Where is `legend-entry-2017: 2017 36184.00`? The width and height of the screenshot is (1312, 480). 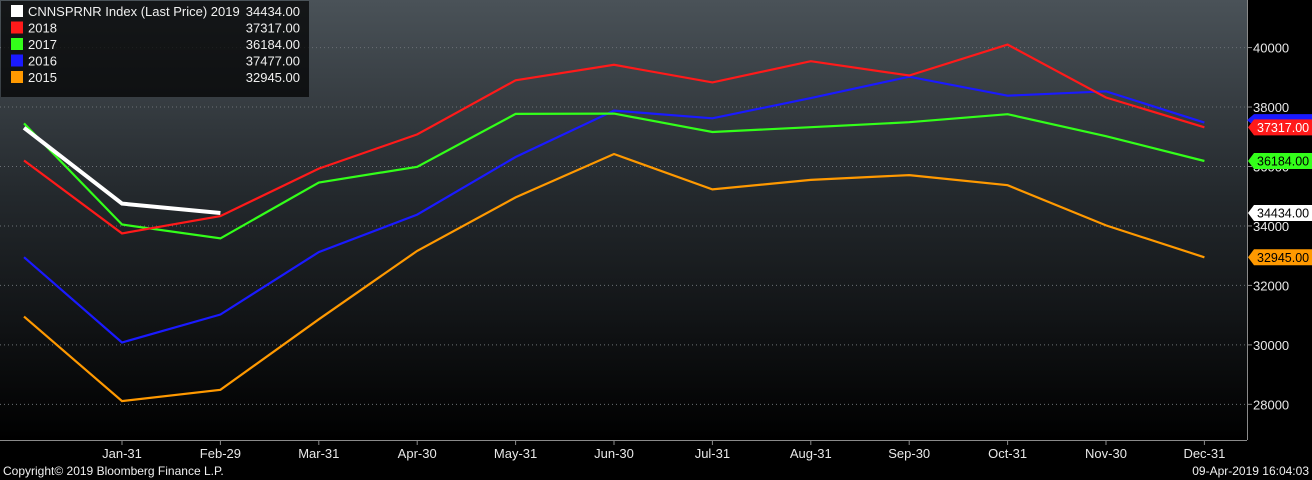
legend-entry-2017: 2017 36184.00 is located at coordinates (155, 44).